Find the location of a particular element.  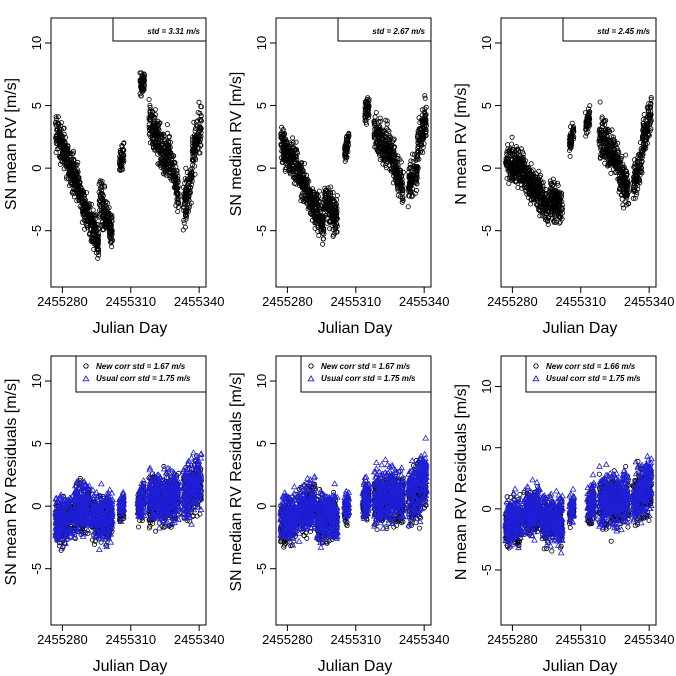

data-points is located at coordinates (578, 161).